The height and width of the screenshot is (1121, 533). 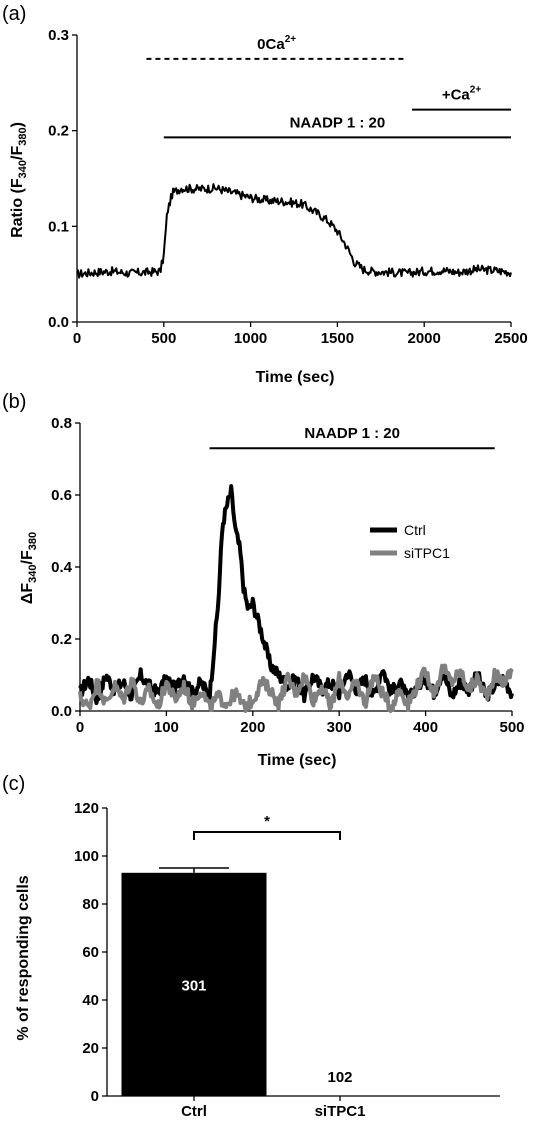 I want to click on panel-b-label: (b), so click(x=14, y=402).